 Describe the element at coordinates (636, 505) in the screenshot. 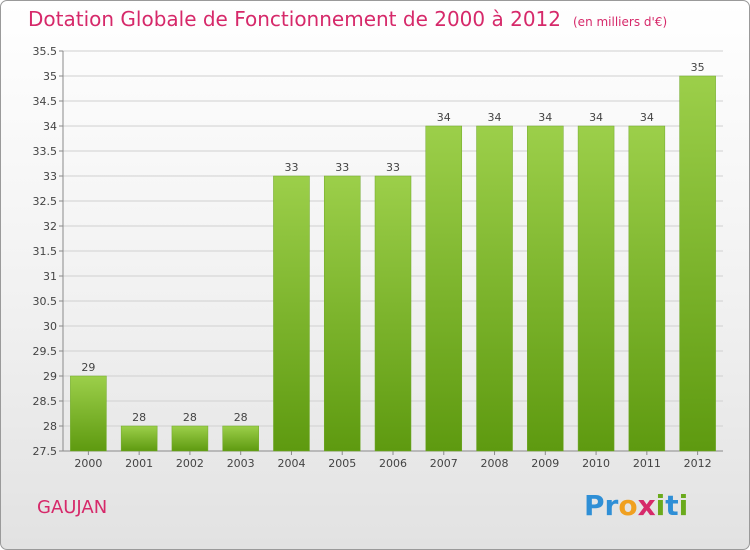

I see `proxiti-logo: Proxiti` at that location.